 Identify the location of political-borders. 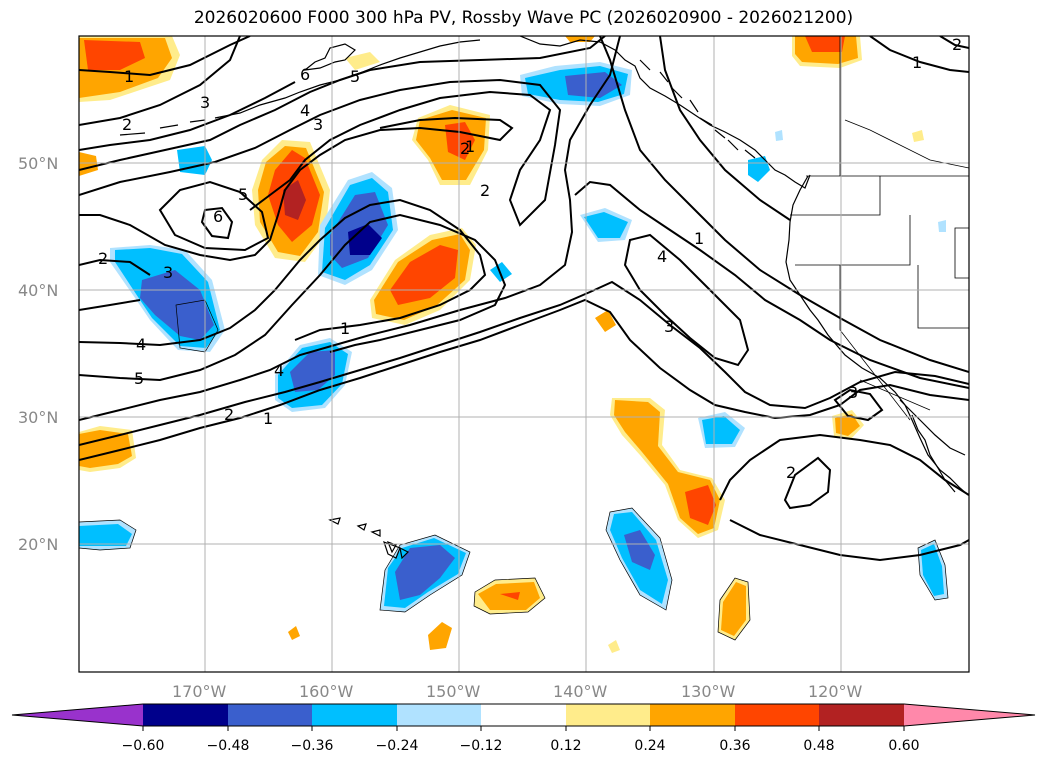
(879, 228).